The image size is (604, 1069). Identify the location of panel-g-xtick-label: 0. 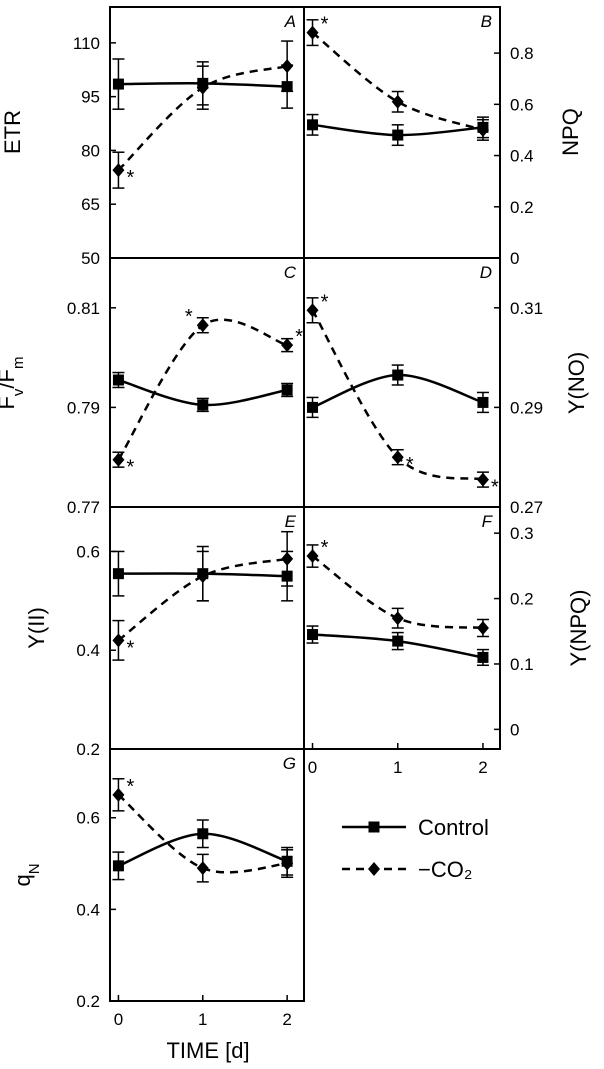
(118, 1019).